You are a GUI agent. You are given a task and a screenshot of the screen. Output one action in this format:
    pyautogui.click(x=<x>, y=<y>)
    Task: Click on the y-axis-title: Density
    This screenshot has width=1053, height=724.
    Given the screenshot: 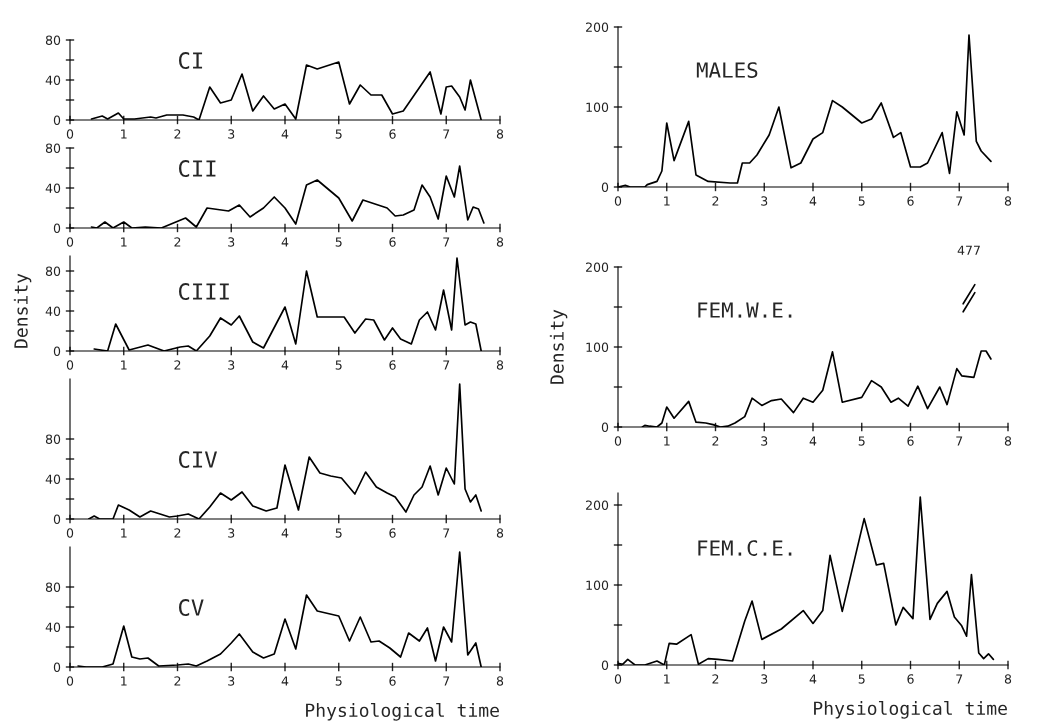 What is the action you would take?
    pyautogui.click(x=558, y=346)
    